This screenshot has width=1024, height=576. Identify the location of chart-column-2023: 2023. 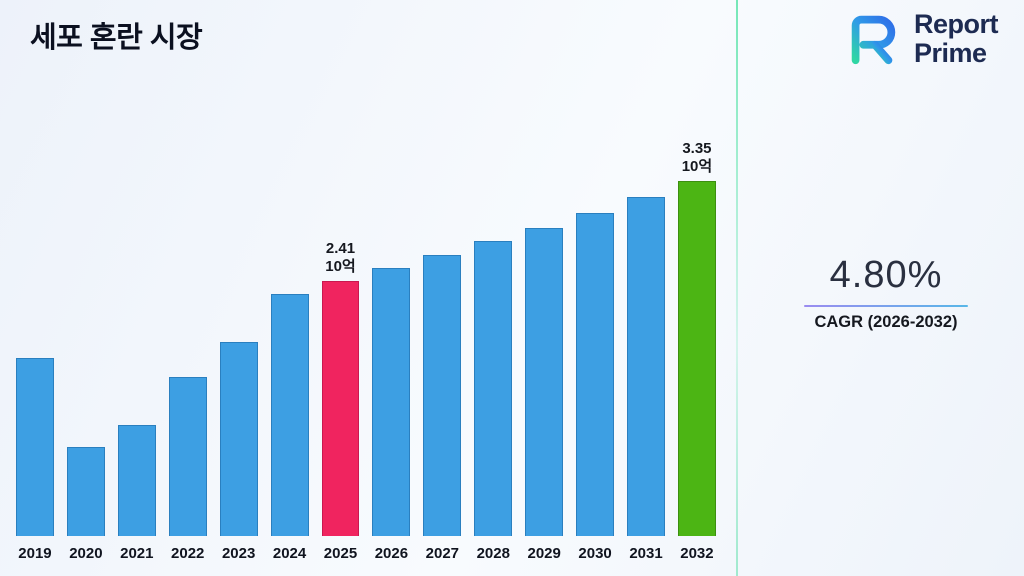
(238, 452).